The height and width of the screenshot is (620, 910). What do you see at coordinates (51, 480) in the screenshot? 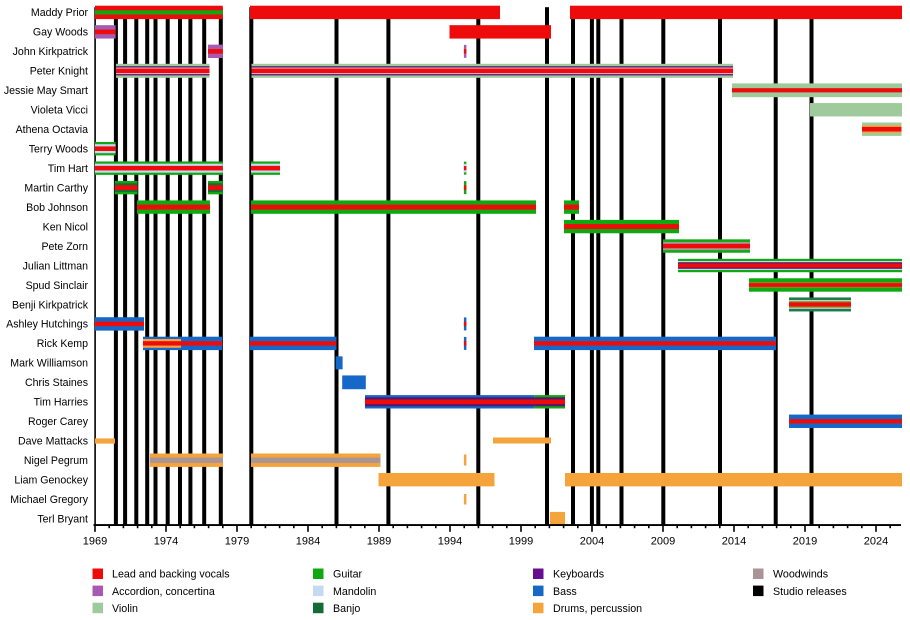
I see `svg-text: Liam Genockey` at bounding box center [51, 480].